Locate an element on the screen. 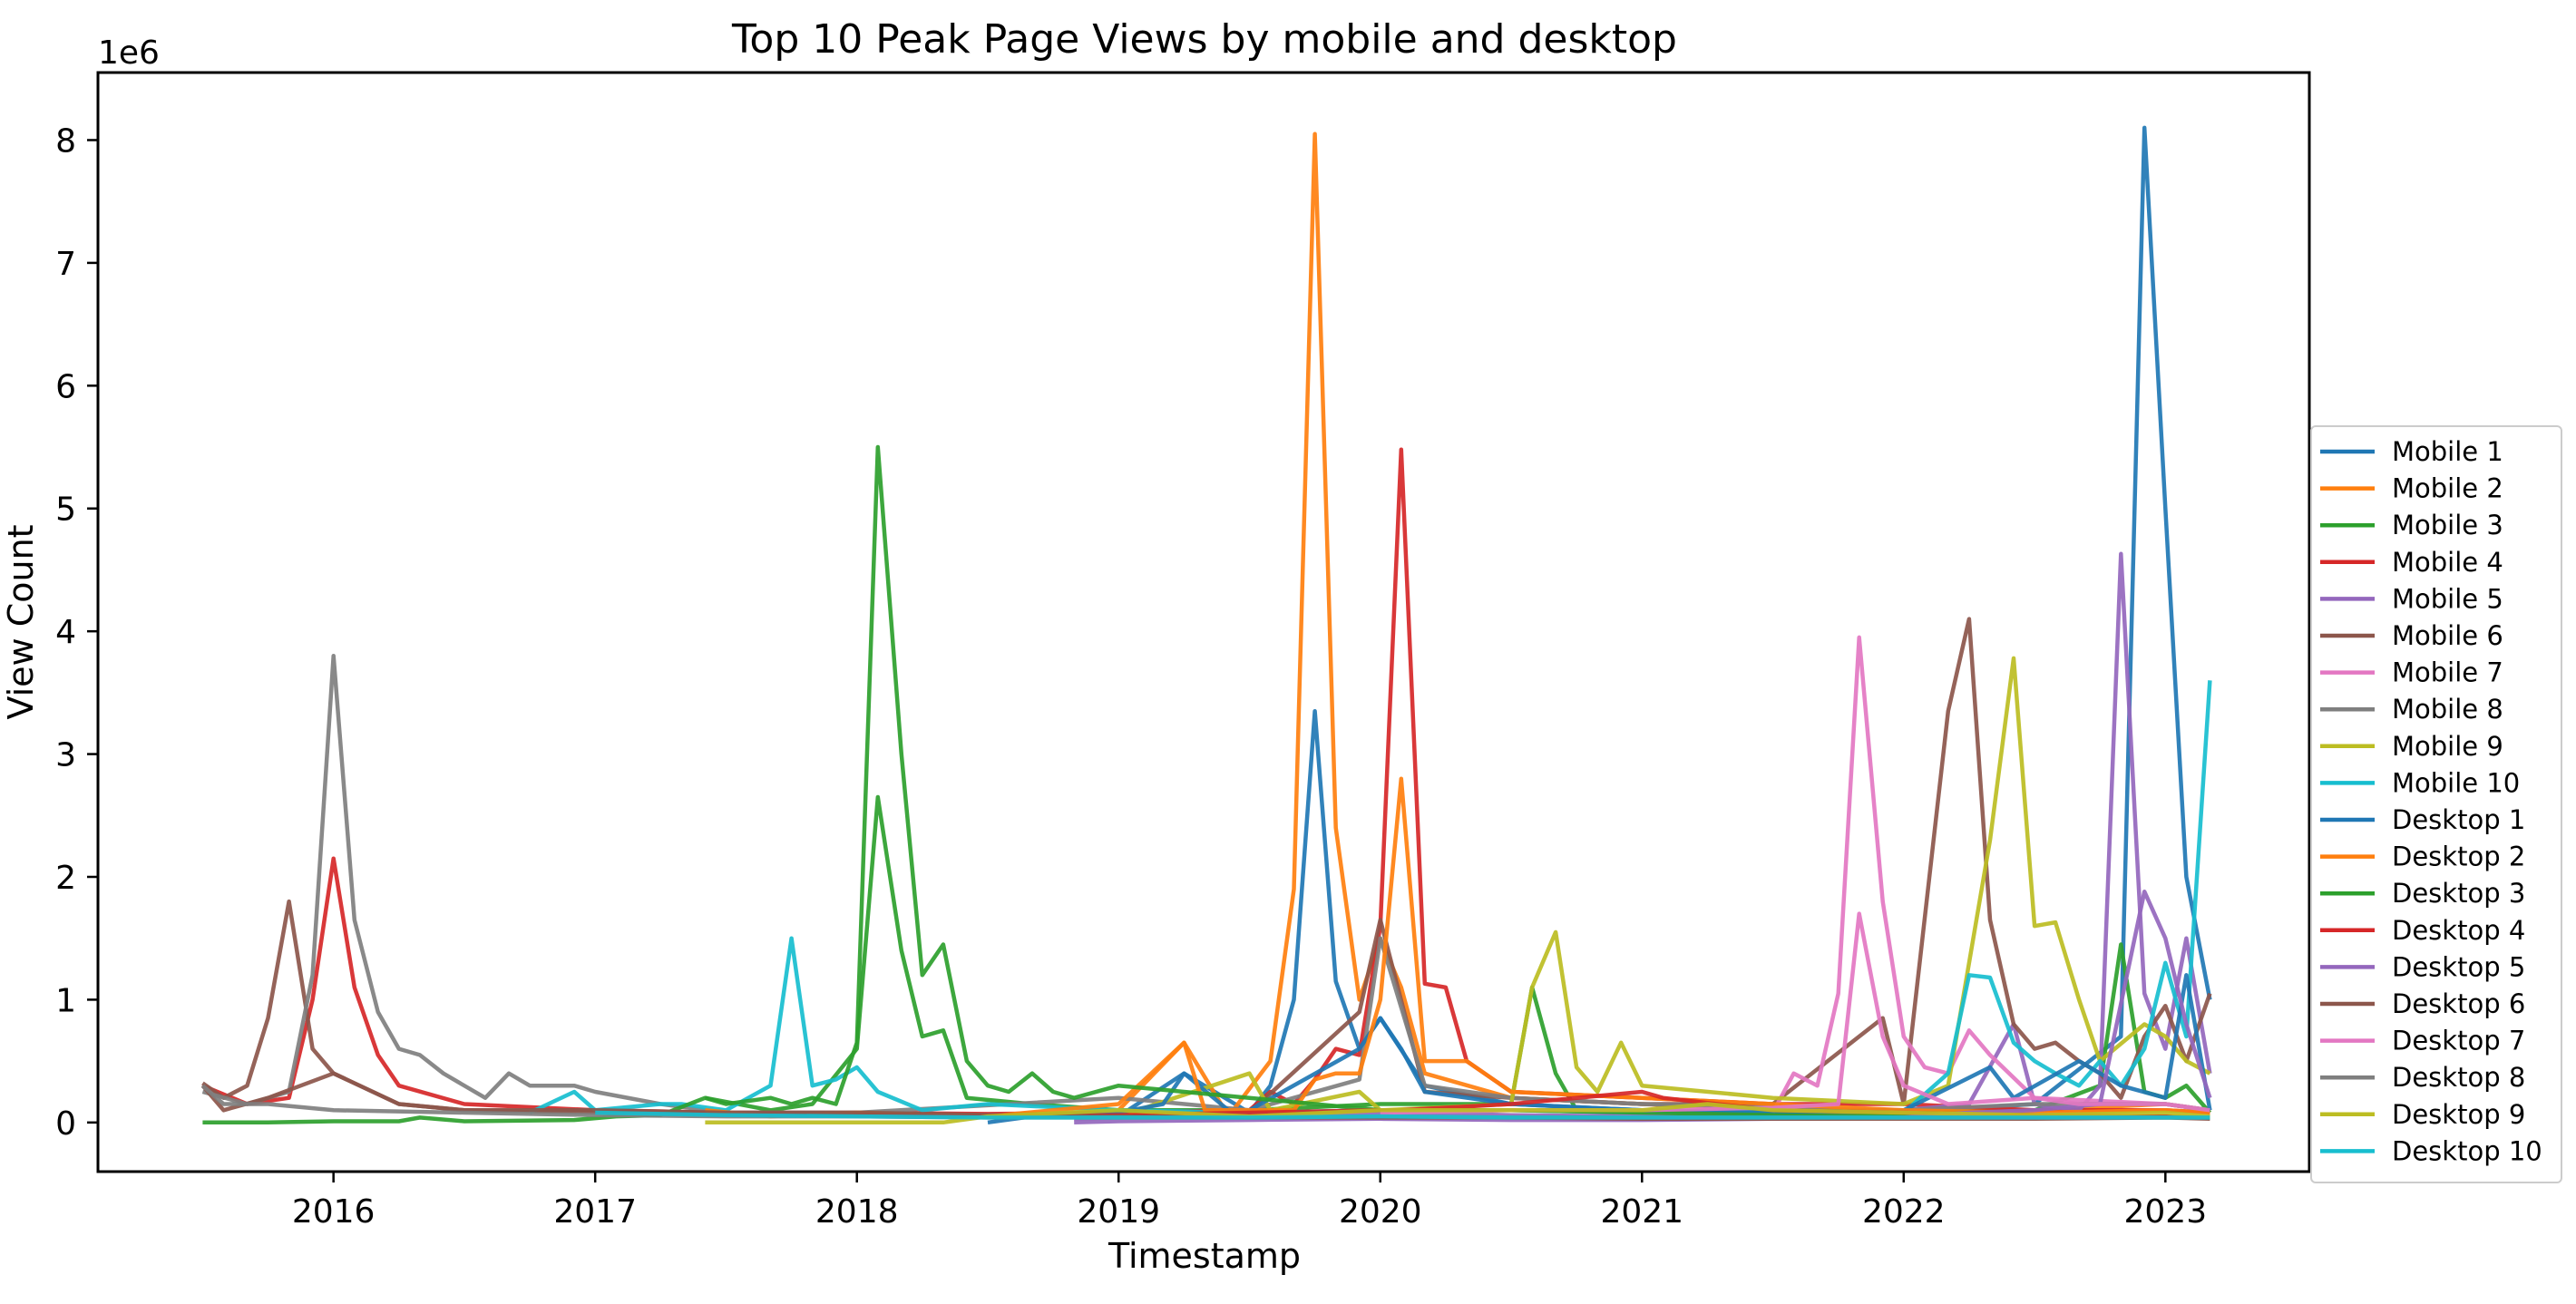 This screenshot has height=1304, width=2576. x-tick-label: 2021 is located at coordinates (1641, 1212).